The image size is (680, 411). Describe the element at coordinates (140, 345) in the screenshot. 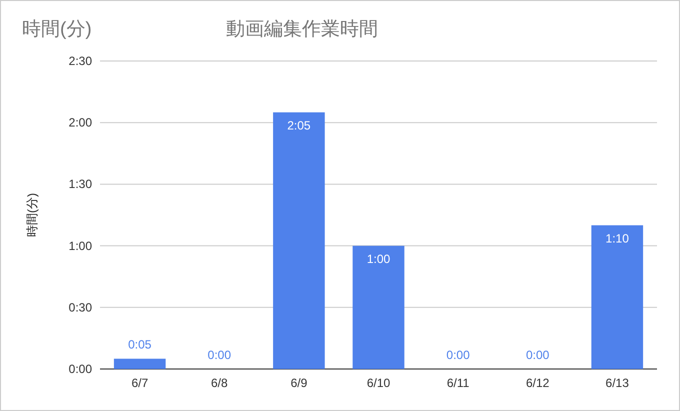

I see `data-label: 0:05` at that location.